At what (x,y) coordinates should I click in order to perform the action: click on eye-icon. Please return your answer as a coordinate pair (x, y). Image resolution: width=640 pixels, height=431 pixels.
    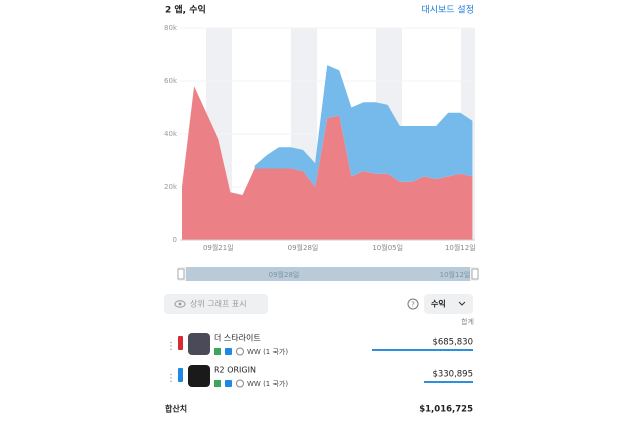
    Looking at the image, I should click on (180, 304).